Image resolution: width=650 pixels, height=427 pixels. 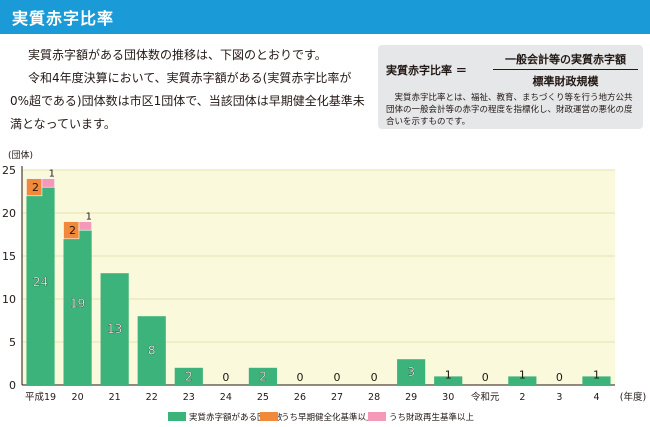 I want to click on x-tick-label: 21, so click(x=115, y=397).